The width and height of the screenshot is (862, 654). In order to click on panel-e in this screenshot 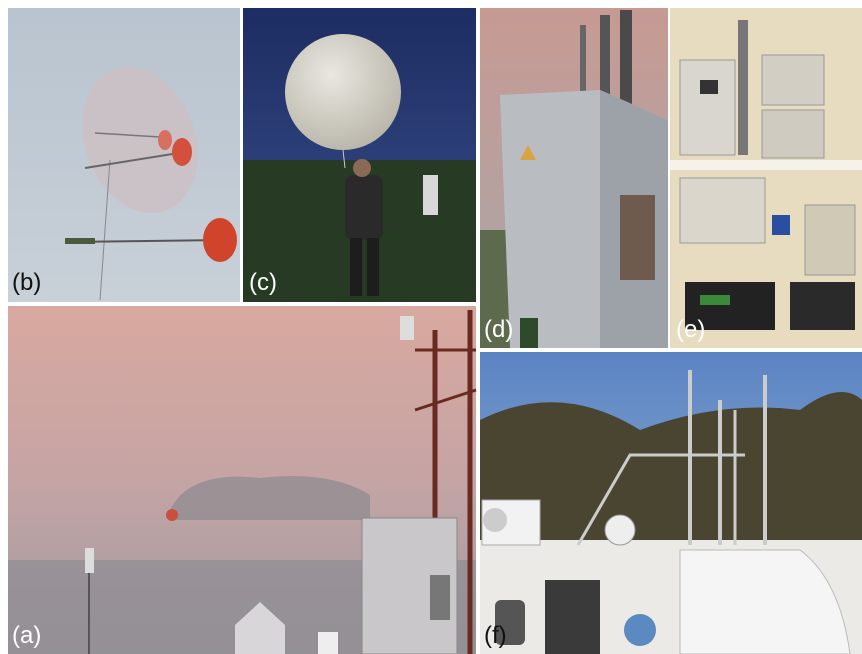, I will do `click(766, 178)`.